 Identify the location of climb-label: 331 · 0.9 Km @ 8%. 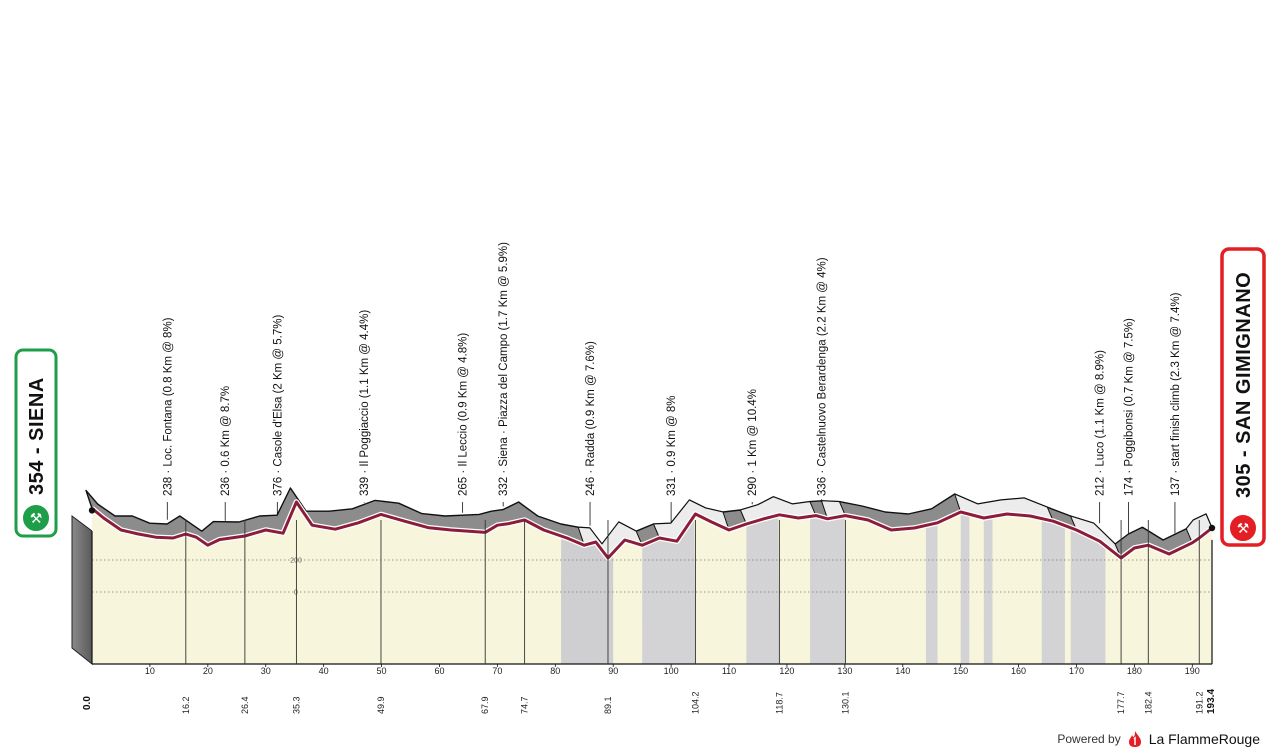
(672, 445).